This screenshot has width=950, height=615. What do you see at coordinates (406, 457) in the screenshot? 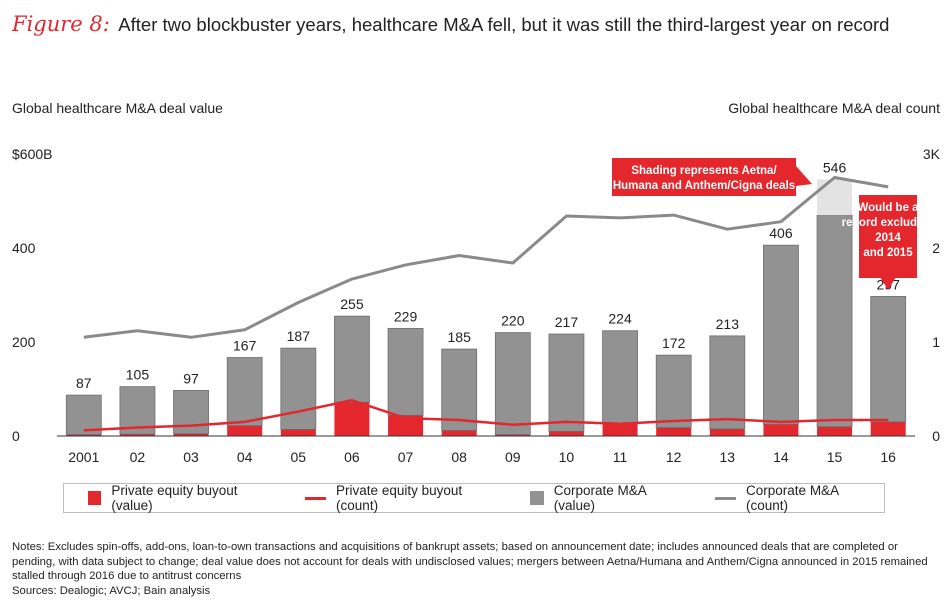
I see `x-tick-label: 07` at bounding box center [406, 457].